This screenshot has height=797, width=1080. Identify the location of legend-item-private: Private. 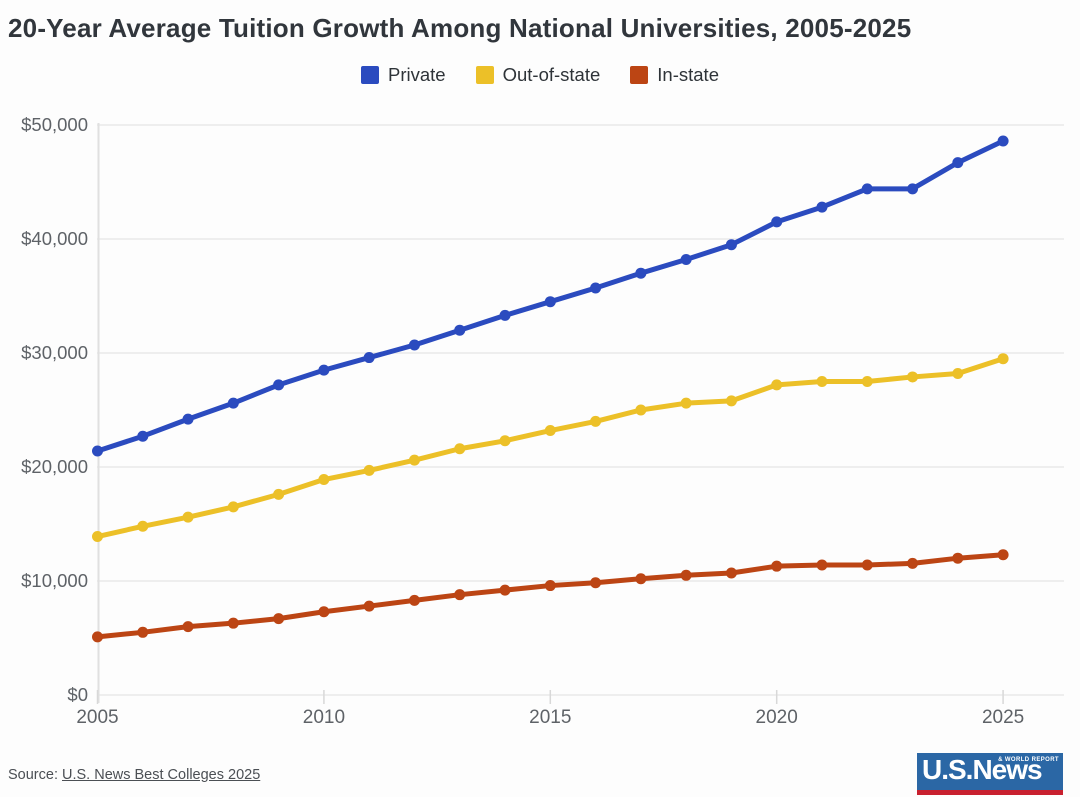
(403, 75).